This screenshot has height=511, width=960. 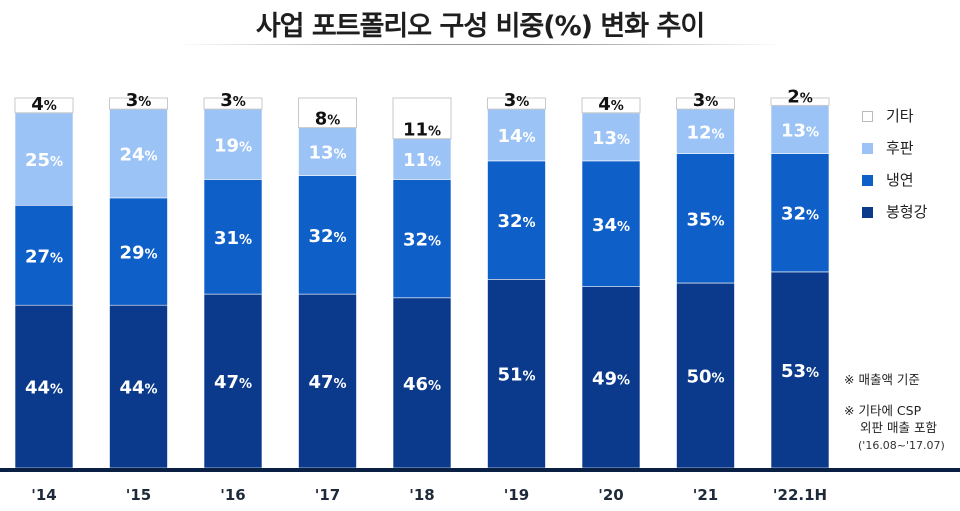 I want to click on data-label-coldrolled: 35%, so click(x=705, y=219).